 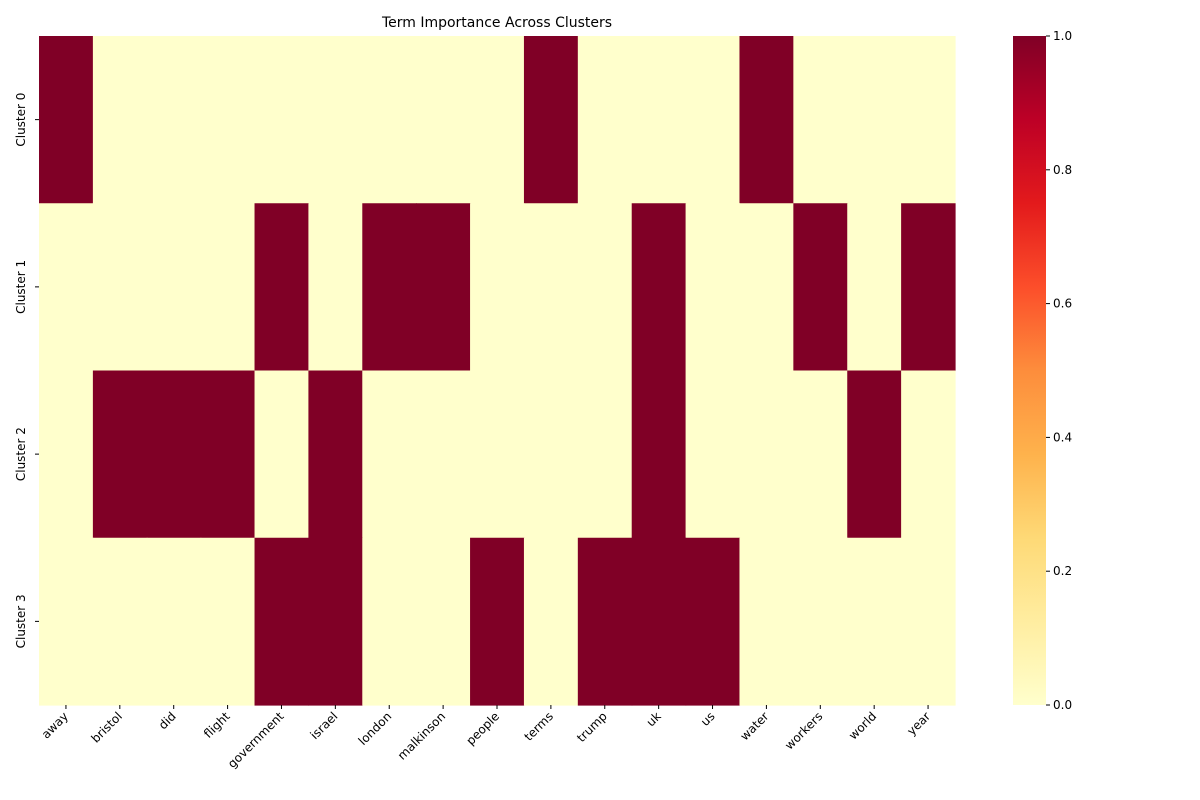 I want to click on y-tick-label: Cluster 1, so click(x=21, y=287).